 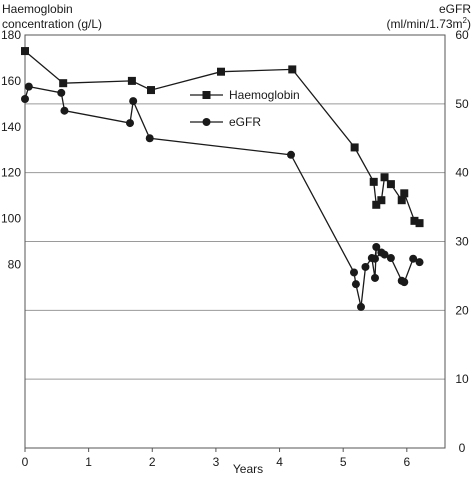 I want to click on legend-haemoglobin-marker, so click(x=206, y=95).